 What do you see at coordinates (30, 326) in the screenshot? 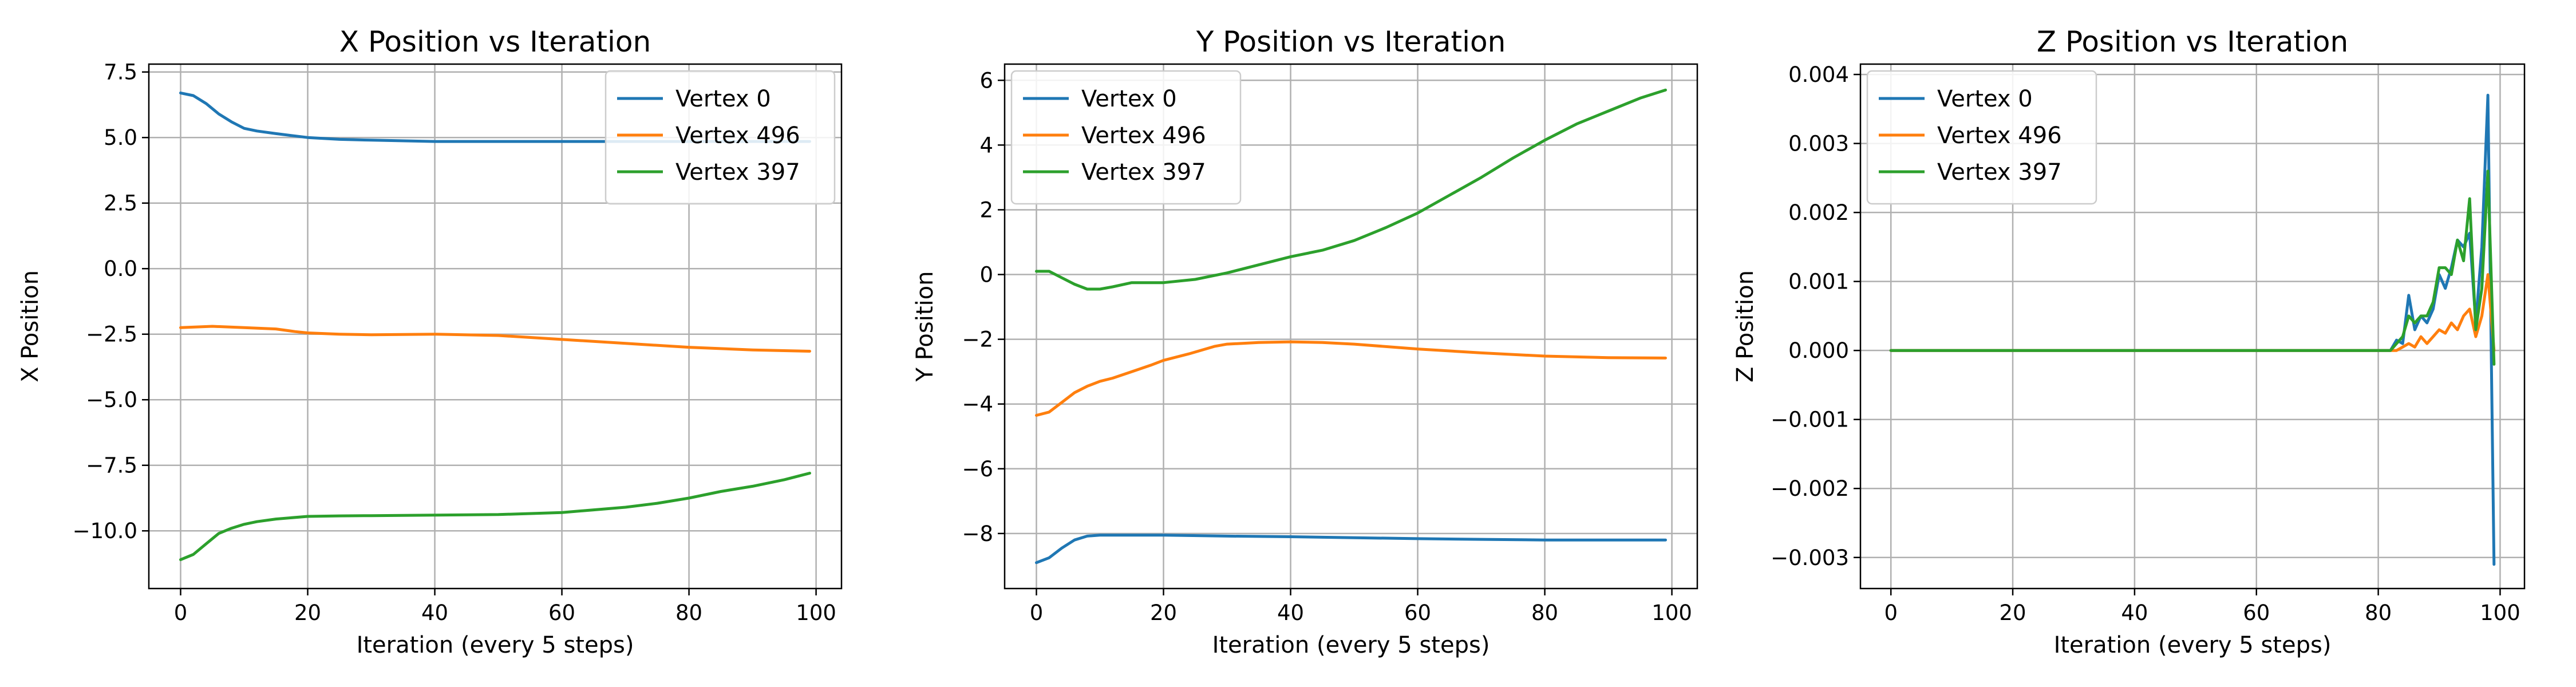
I see `y-axis-label: X Position` at bounding box center [30, 326].